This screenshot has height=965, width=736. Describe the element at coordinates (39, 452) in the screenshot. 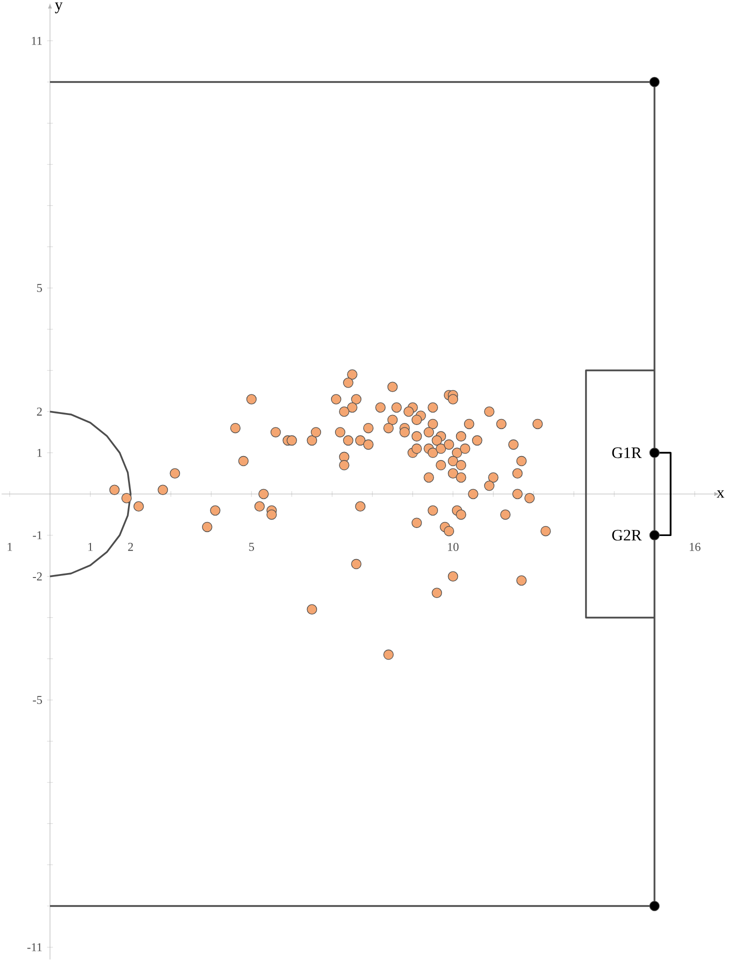

I see `y-tick-label: 1` at that location.